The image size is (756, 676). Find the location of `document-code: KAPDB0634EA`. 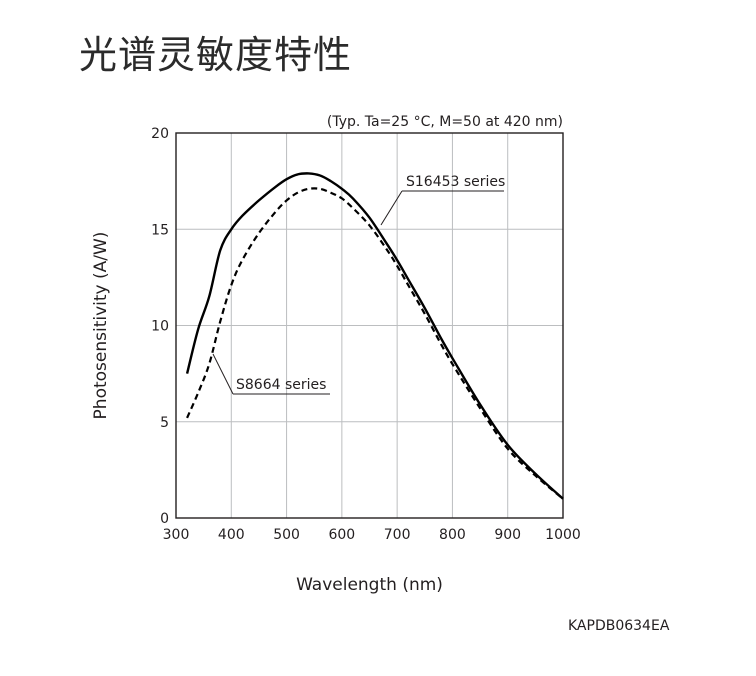

document-code: KAPDB0634EA is located at coordinates (619, 626).